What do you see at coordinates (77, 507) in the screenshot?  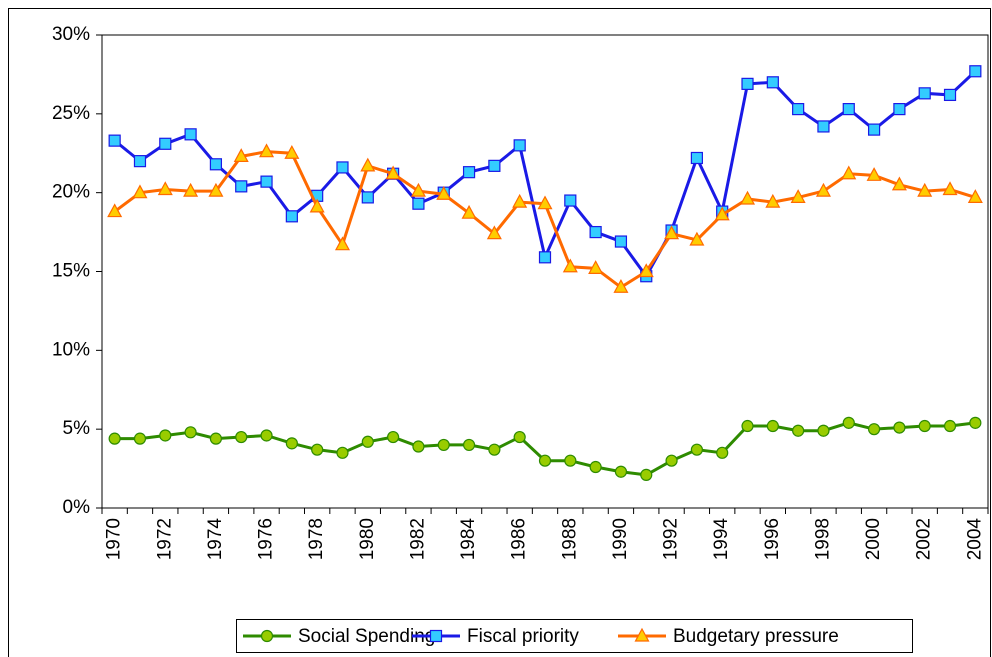 I see `y-tick-label: 0%` at bounding box center [77, 507].